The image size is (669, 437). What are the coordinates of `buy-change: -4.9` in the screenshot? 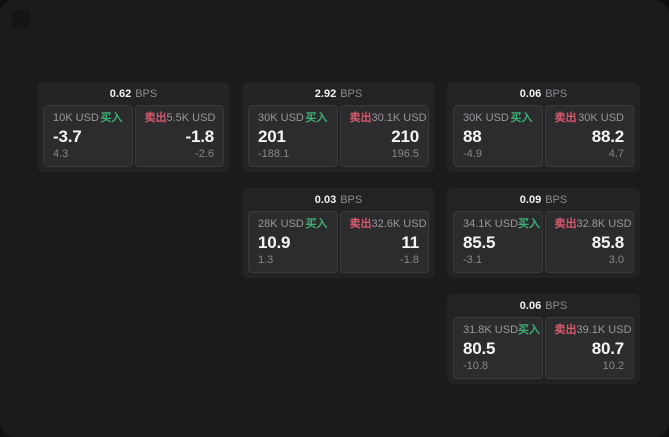 It's located at (472, 154).